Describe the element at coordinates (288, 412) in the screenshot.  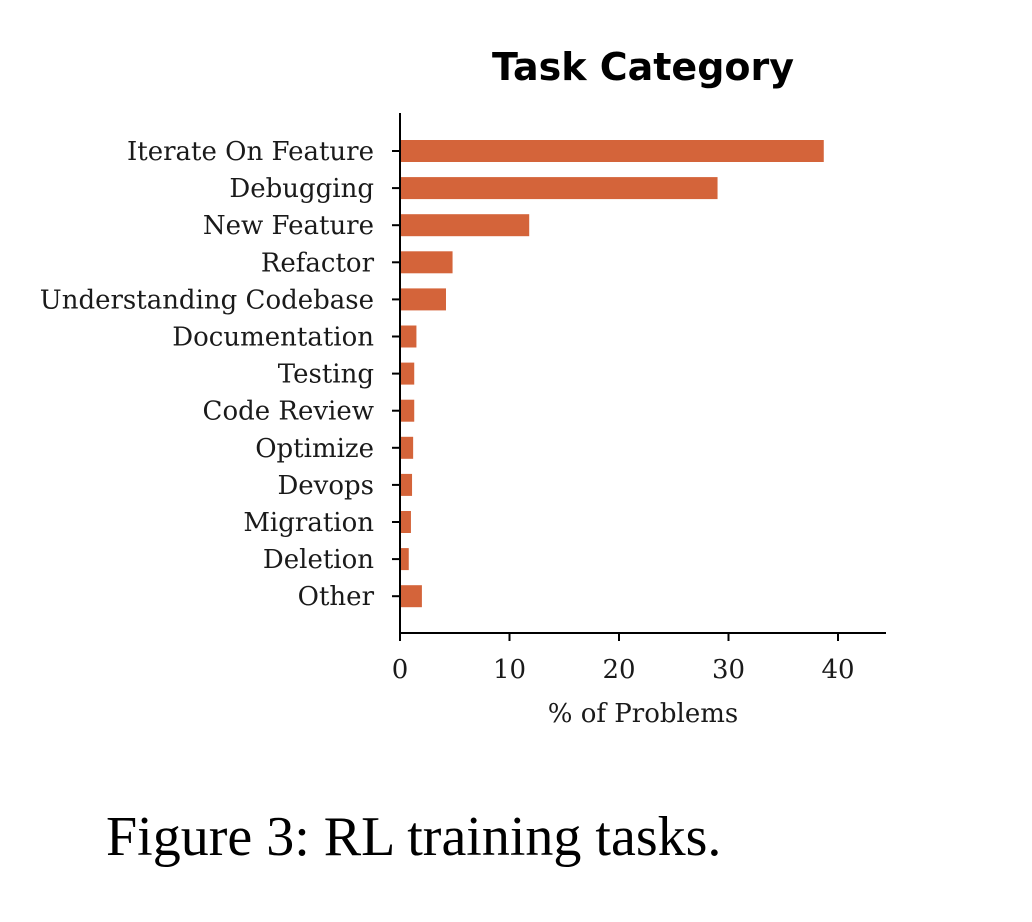
I see `y-tick-label: Code Review` at that location.